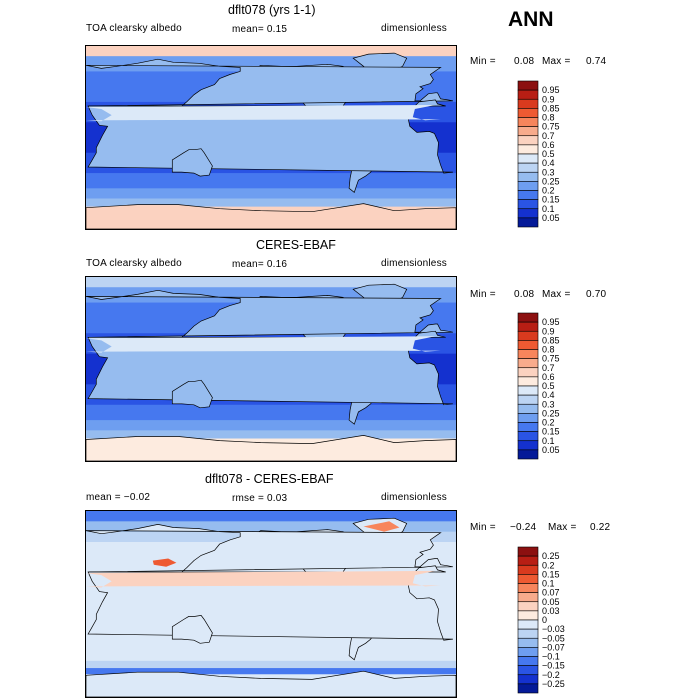 The image size is (700, 700). I want to click on colorbar-tick-label: 0.3, so click(548, 172).